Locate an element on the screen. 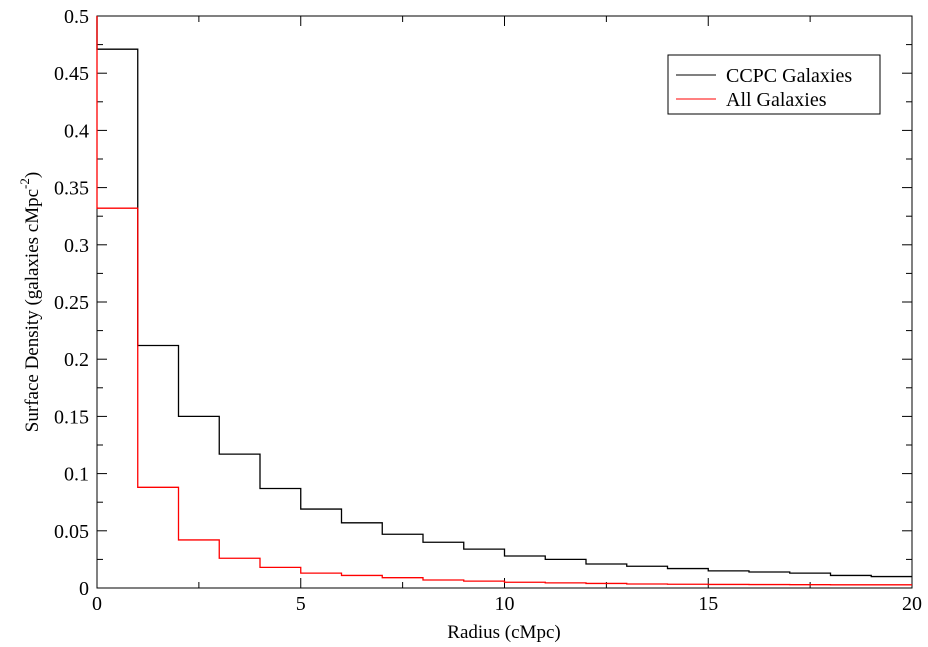 The width and height of the screenshot is (928, 647). y-tick-label: 0.25 is located at coordinates (71, 303).